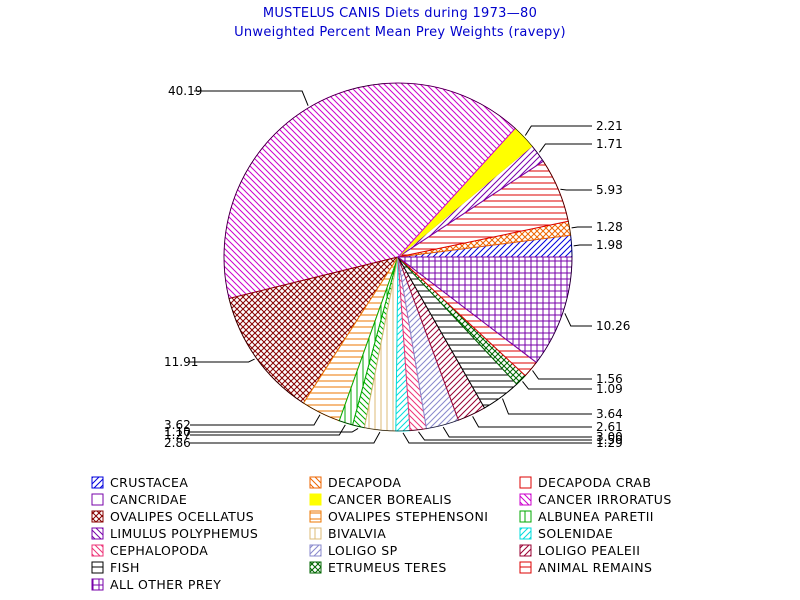  Describe the element at coordinates (505, 436) in the screenshot. I see `leader-cephalopoda` at that location.